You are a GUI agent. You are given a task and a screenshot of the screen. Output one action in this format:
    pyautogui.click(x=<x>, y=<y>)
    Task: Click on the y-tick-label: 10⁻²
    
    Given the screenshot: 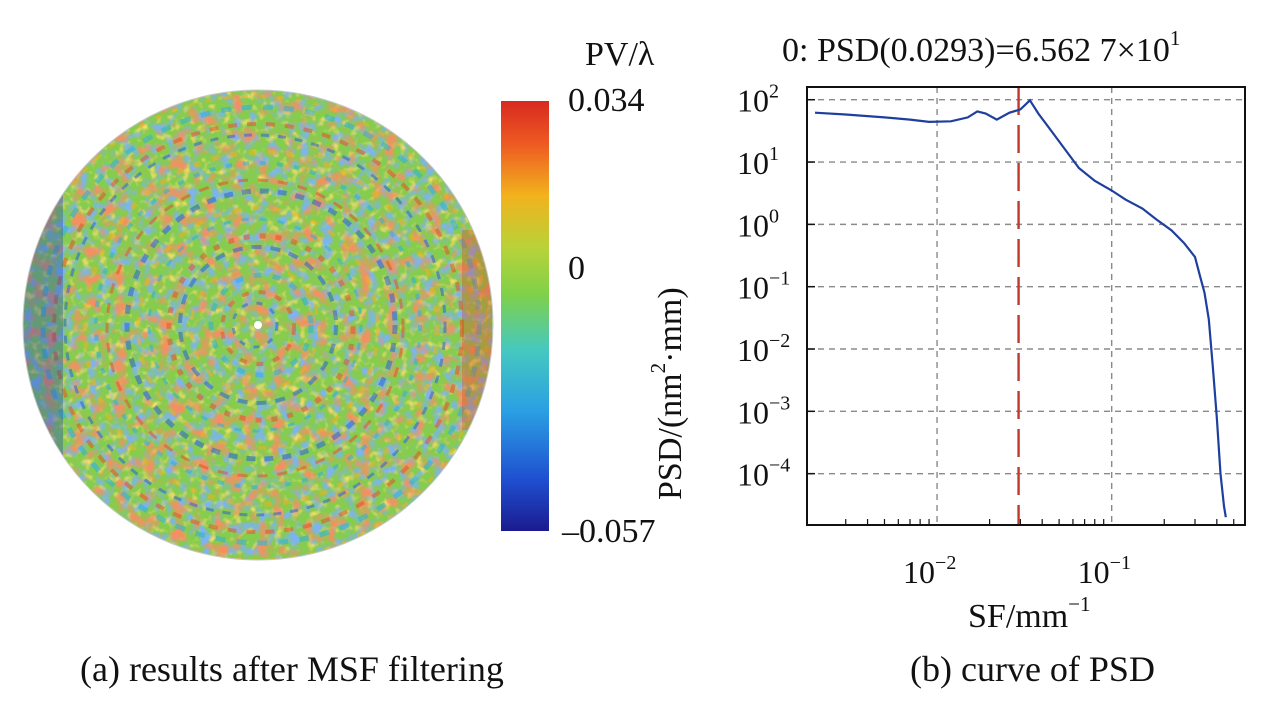 What is the action you would take?
    pyautogui.click(x=763, y=349)
    